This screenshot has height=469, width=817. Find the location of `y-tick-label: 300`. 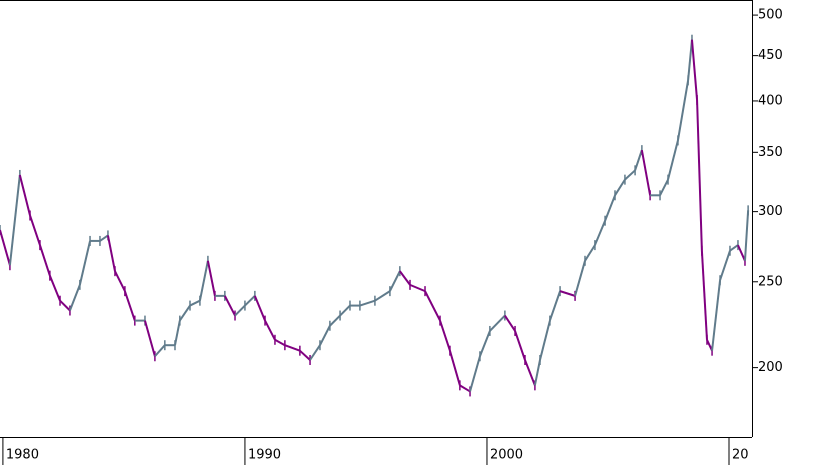

y-tick-label: 300 is located at coordinates (770, 211).